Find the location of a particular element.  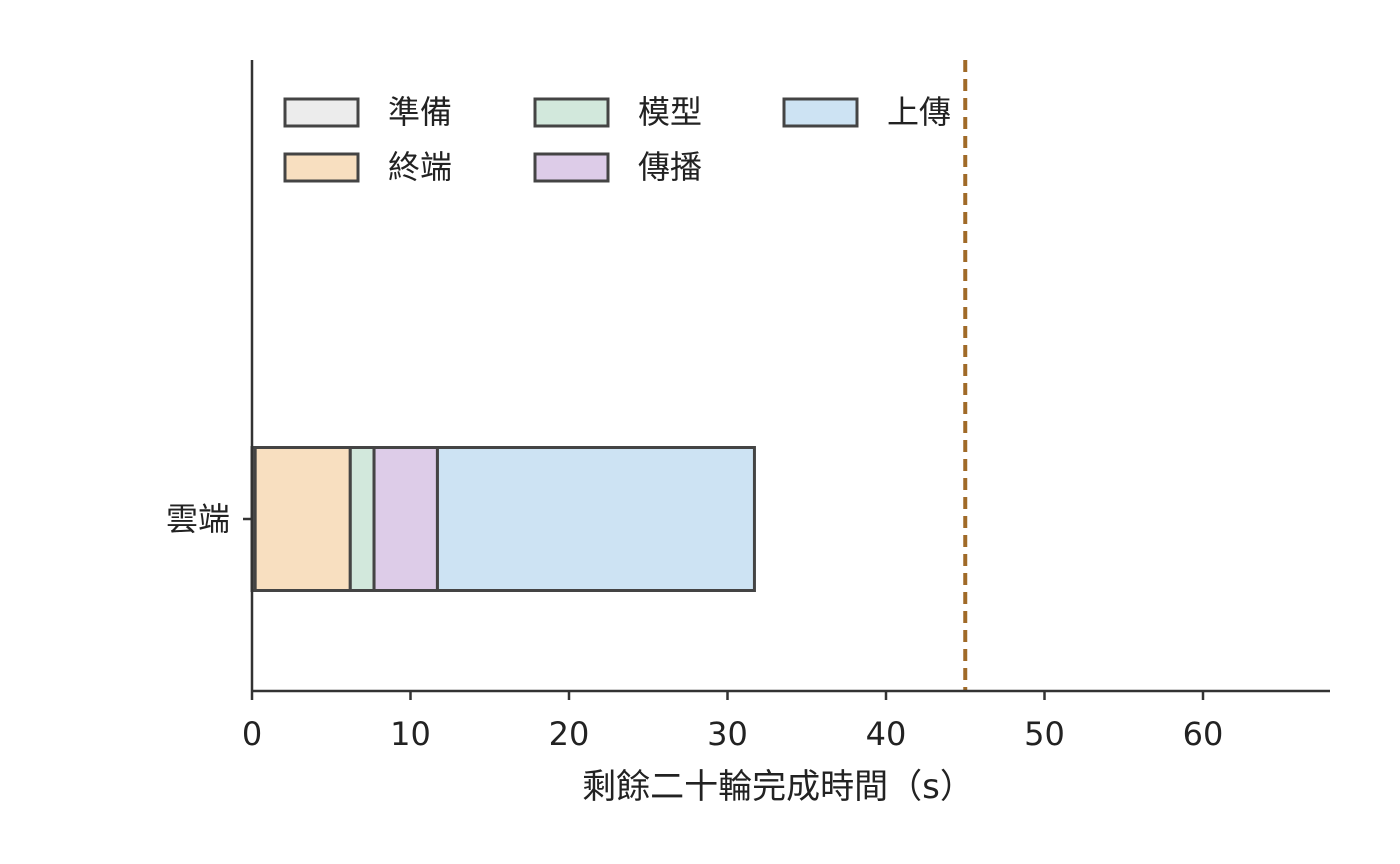

x-tick-label: 20 is located at coordinates (569, 734).